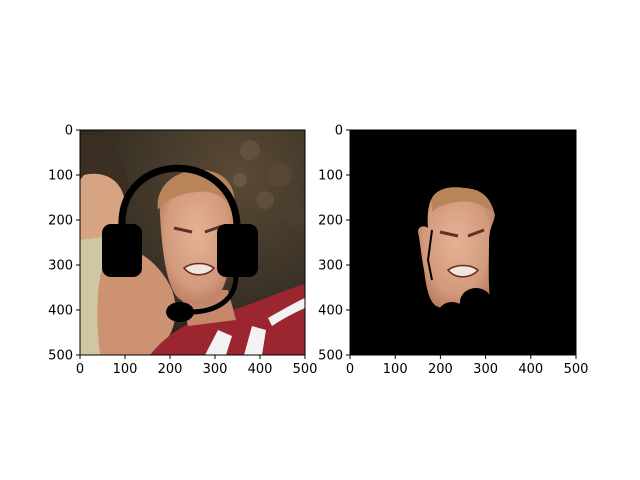 The width and height of the screenshot is (640, 480). What do you see at coordinates (122, 250) in the screenshot?
I see `left-earcup` at bounding box center [122, 250].